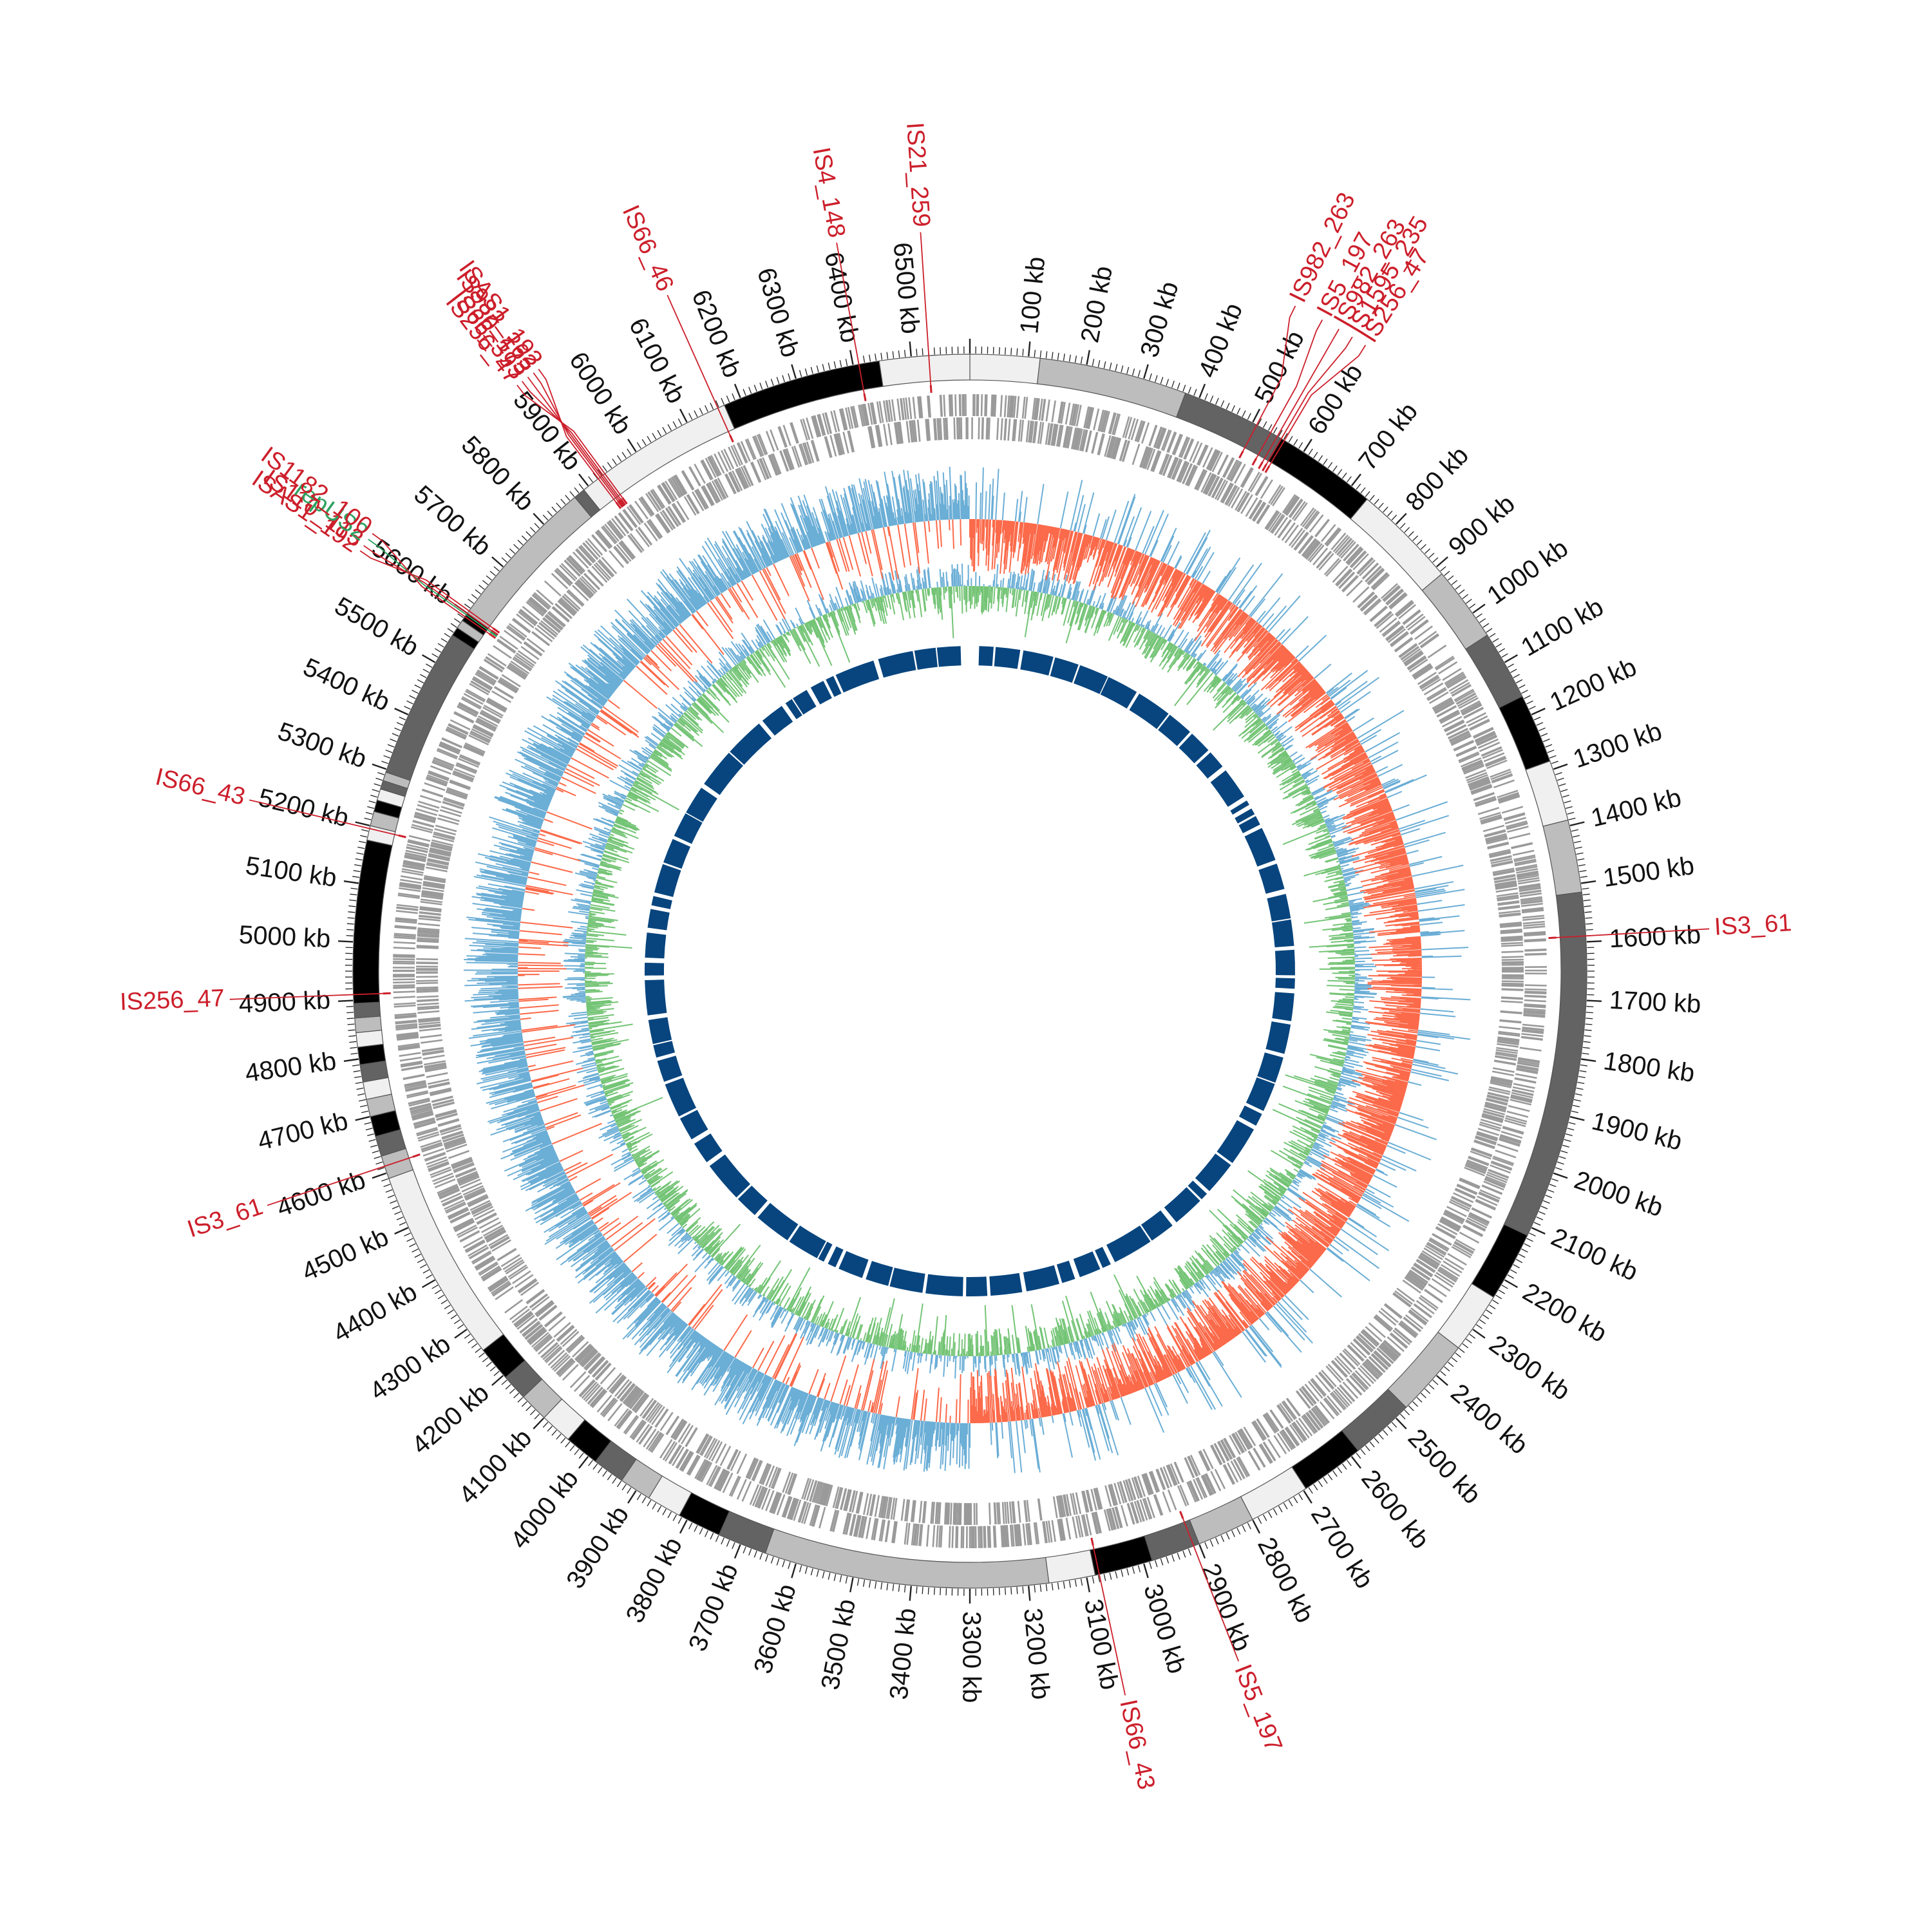 This screenshot has width=1932, height=1932. What do you see at coordinates (1595, 1255) in the screenshot?
I see `tick-label: 2100 kb` at bounding box center [1595, 1255].